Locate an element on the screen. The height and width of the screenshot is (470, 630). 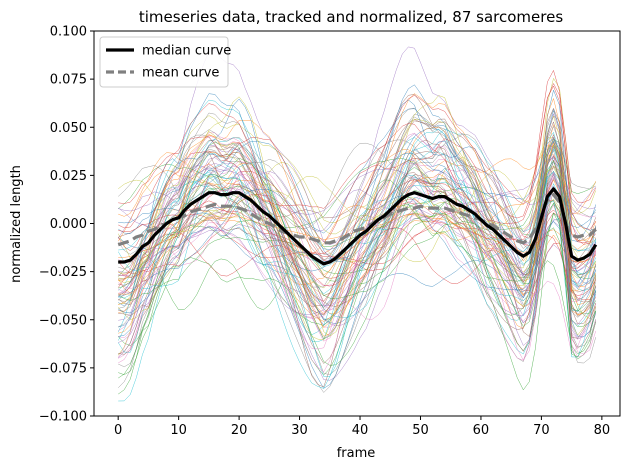
y-tick-label: −0.075 is located at coordinates (63, 368).